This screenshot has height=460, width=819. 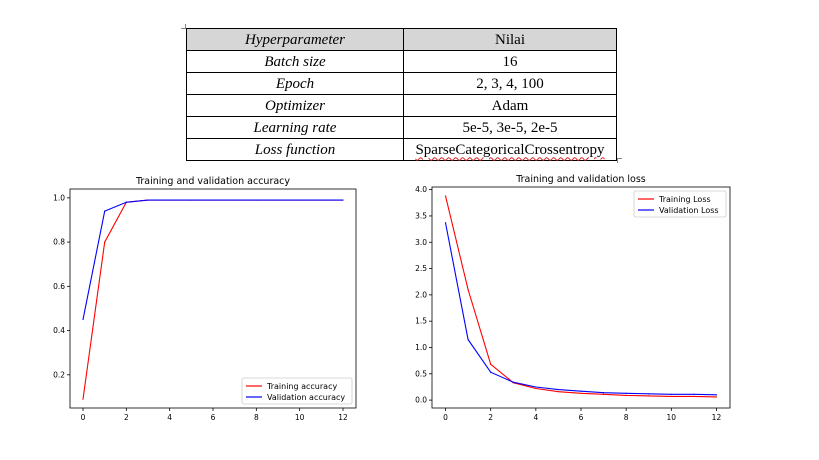 I want to click on y-tick-label: 4.0, so click(x=421, y=189).